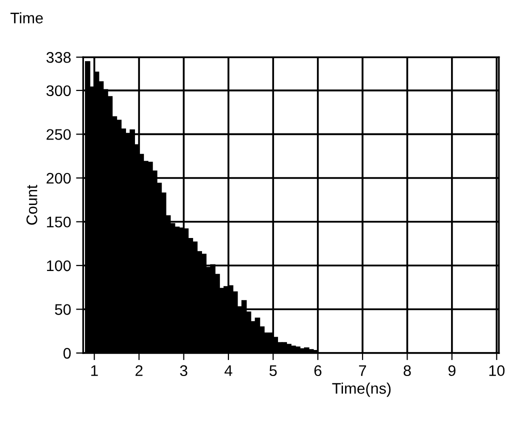 This screenshot has width=507, height=430. Describe the element at coordinates (67, 353) in the screenshot. I see `y-tick-label: 0` at that location.